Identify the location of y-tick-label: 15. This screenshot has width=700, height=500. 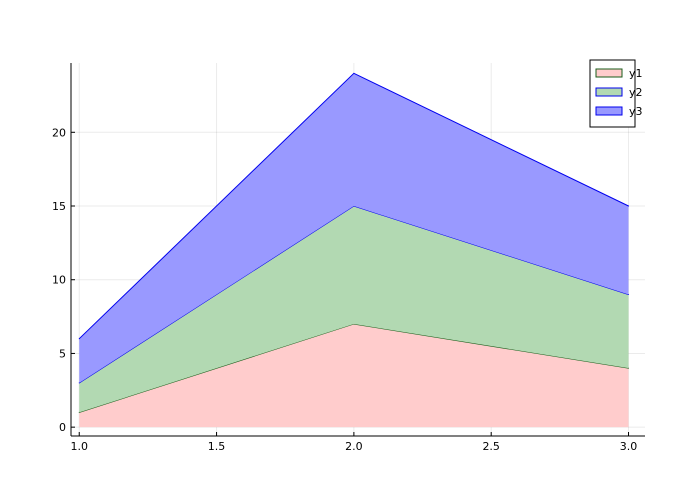
(59, 206).